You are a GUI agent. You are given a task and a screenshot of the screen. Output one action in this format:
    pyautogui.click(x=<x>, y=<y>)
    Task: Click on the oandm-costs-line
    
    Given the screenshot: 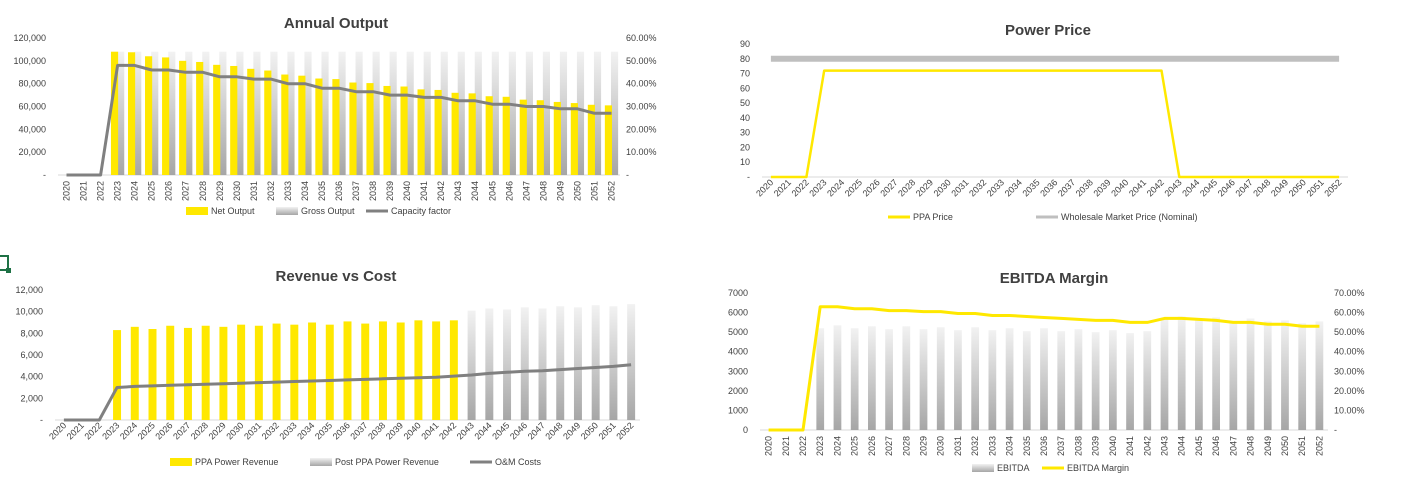 What is the action you would take?
    pyautogui.click(x=347, y=392)
    